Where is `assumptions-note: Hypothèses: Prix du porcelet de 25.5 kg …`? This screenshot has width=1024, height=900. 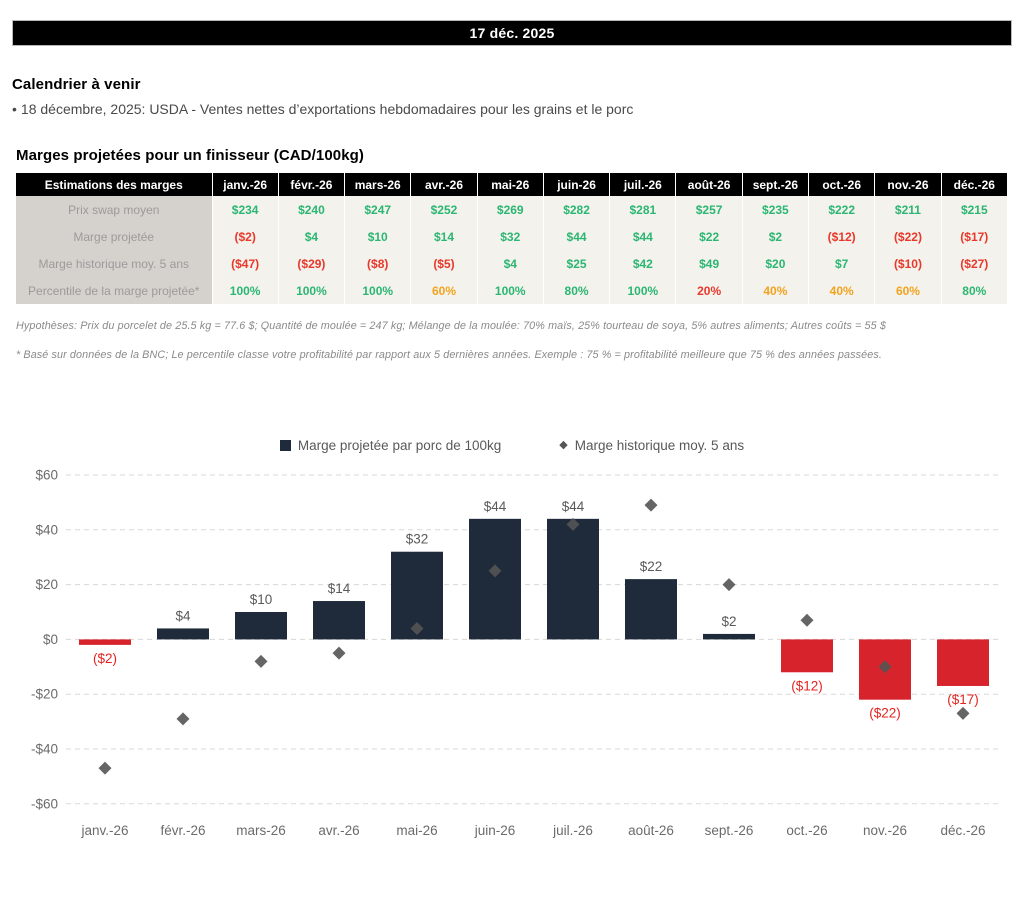 assumptions-note: Hypothèses: Prix du porcelet de 25.5 kg … is located at coordinates (451, 326).